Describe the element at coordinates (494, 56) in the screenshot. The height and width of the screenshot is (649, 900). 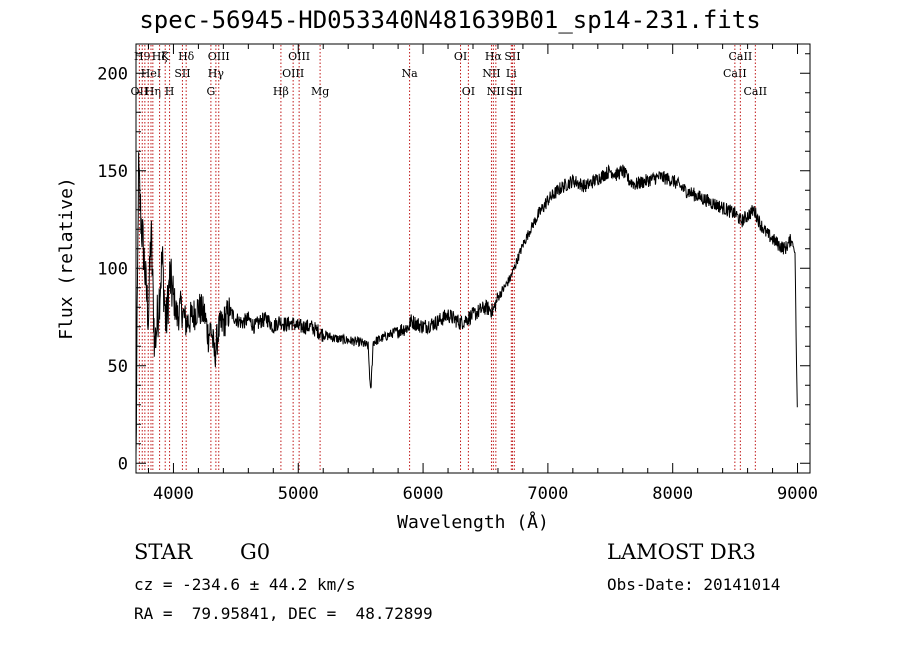
I see `line-label: Hα` at that location.